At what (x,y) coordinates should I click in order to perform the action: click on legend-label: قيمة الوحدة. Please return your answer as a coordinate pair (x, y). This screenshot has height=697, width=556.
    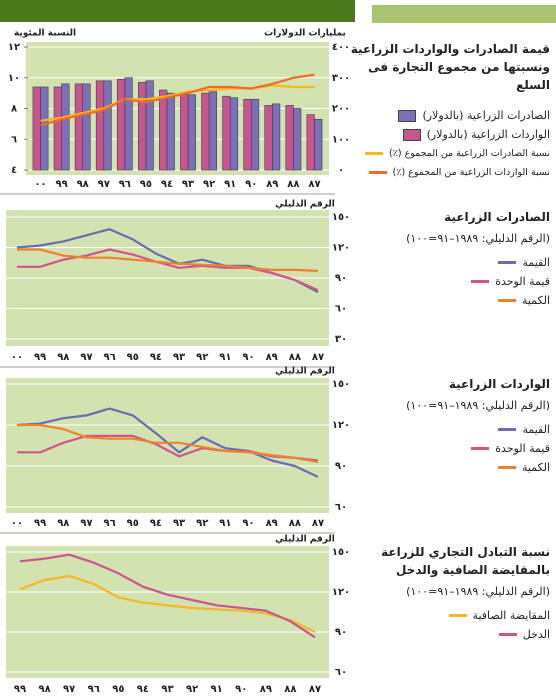
    Looking at the image, I should click on (522, 448).